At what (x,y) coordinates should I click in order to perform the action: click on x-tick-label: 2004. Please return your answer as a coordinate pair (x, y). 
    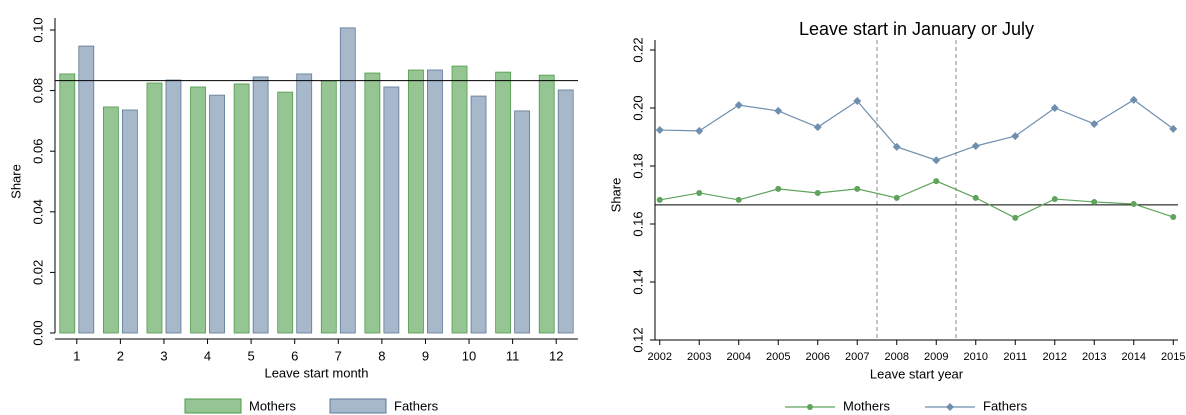
    Looking at the image, I should click on (739, 357).